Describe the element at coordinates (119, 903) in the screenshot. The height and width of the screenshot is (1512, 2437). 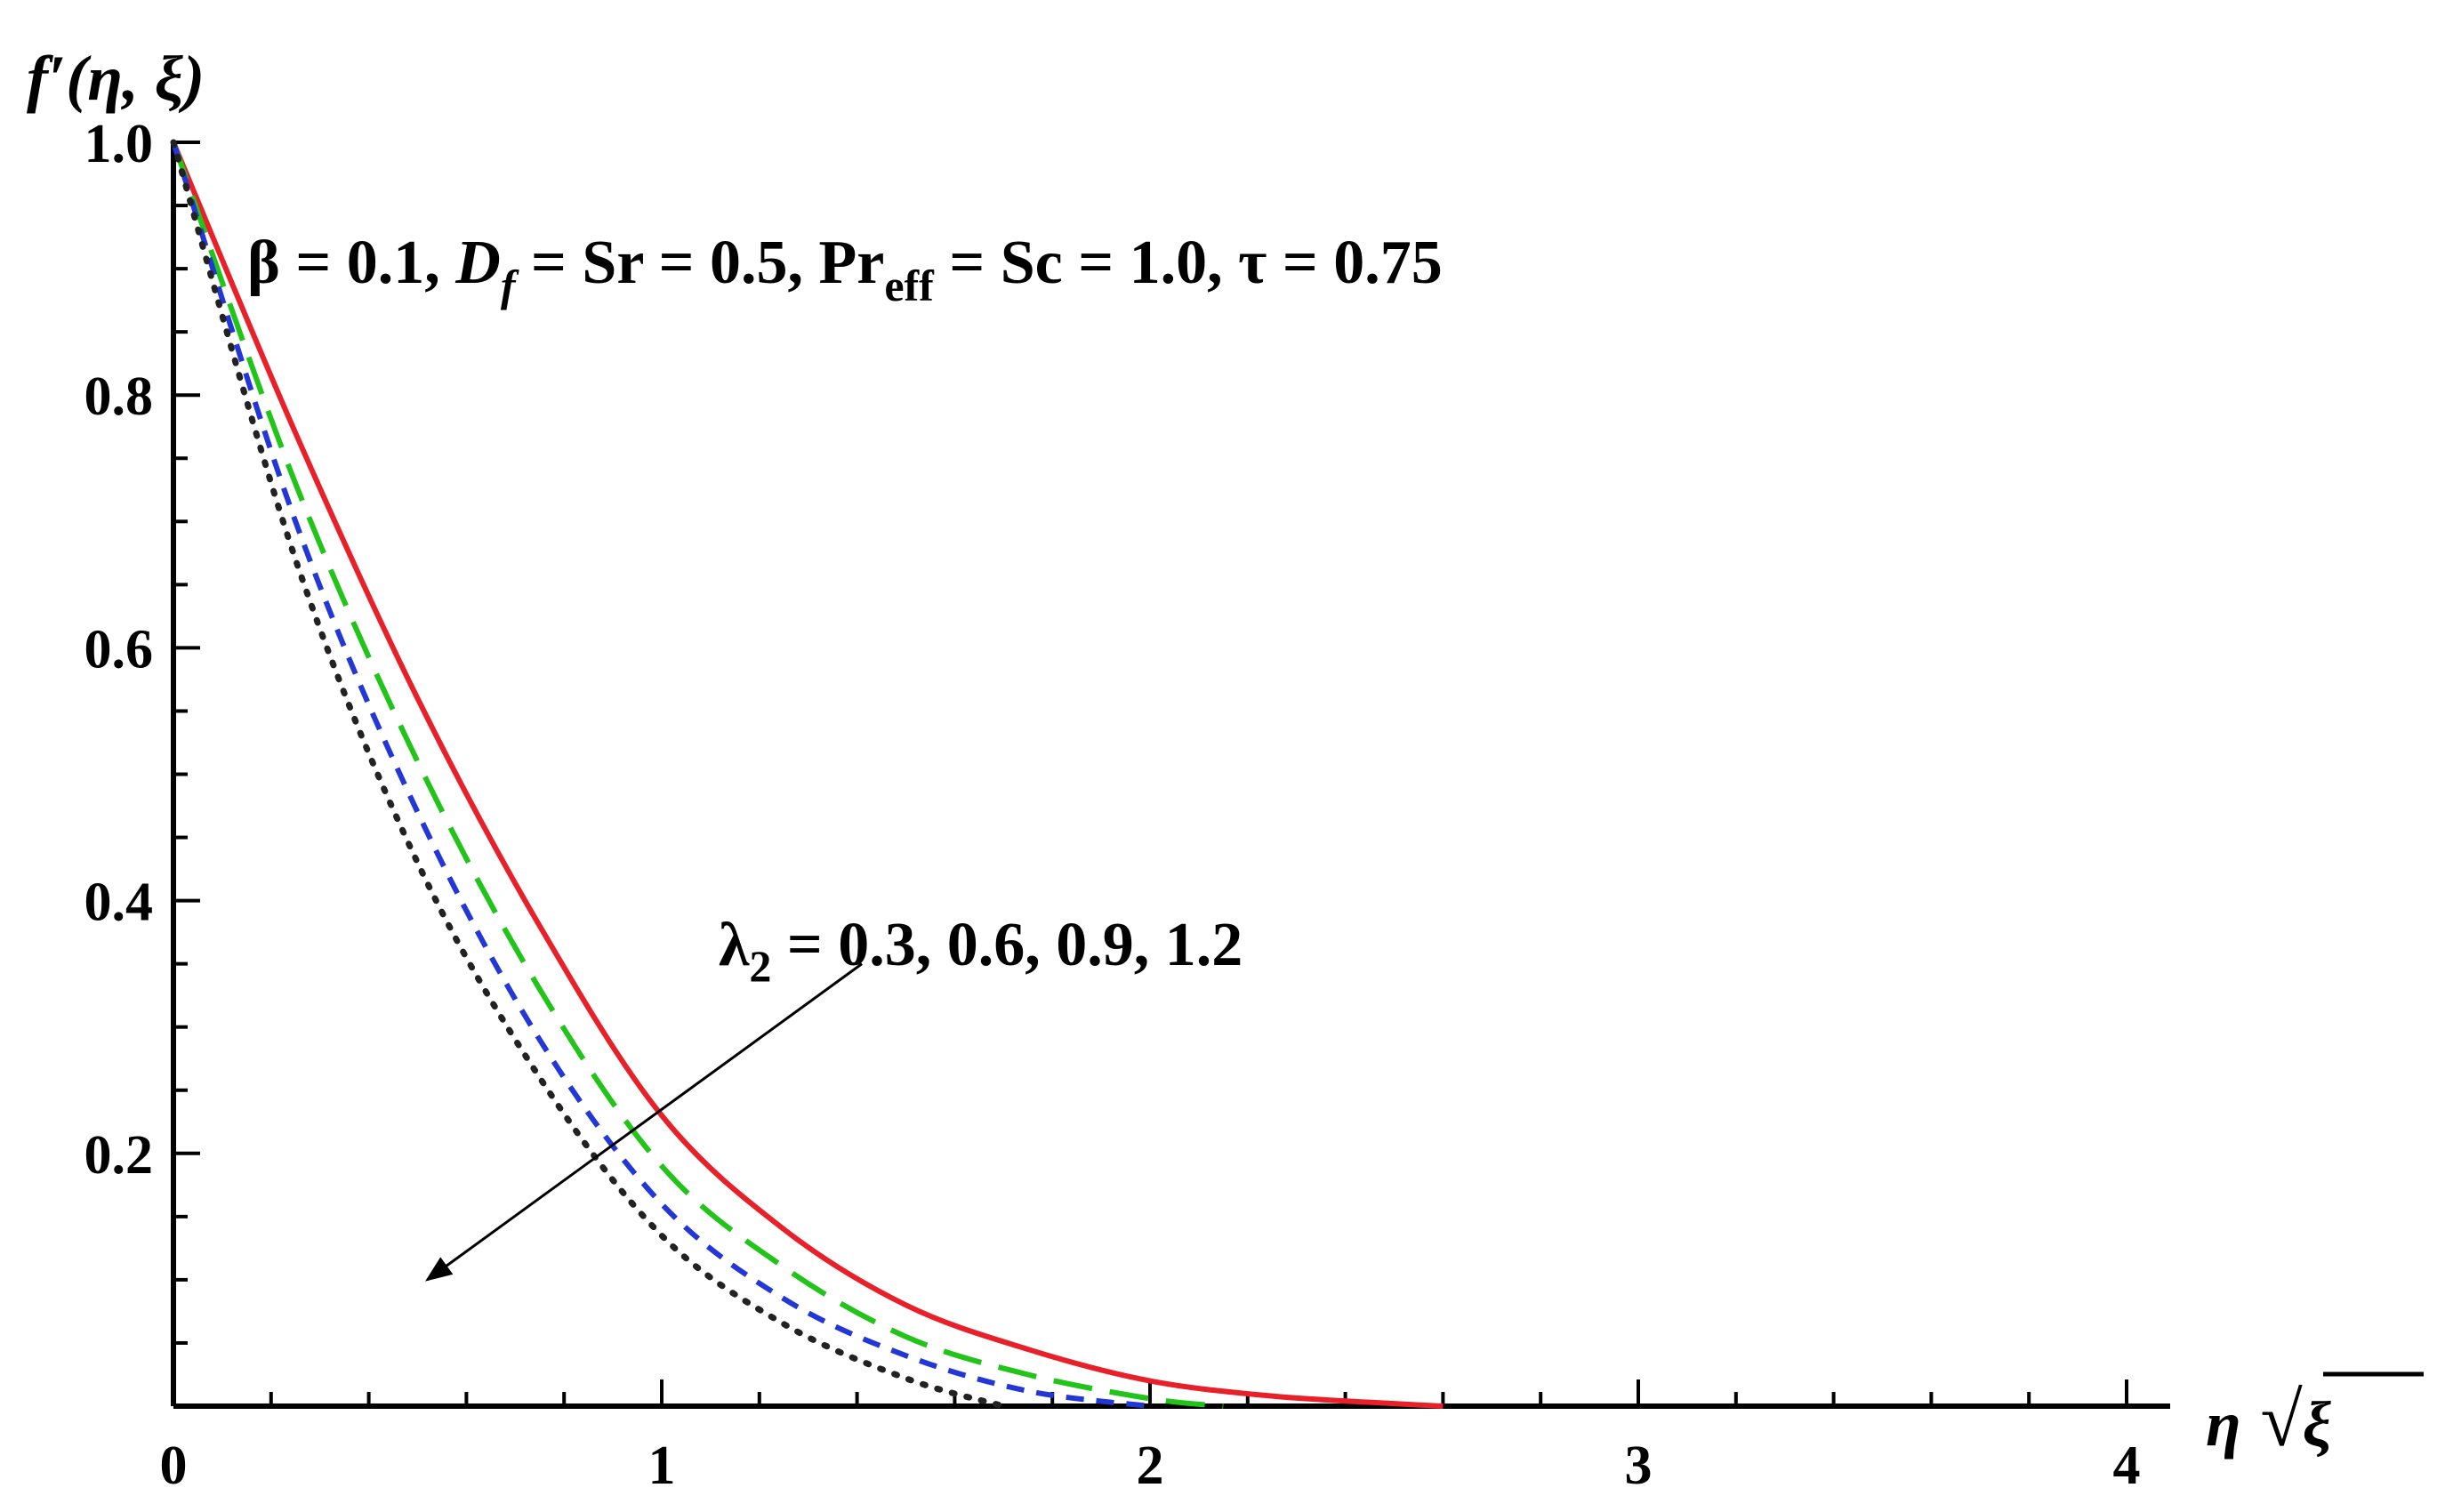
I see `y-tick-label: 0.4` at that location.